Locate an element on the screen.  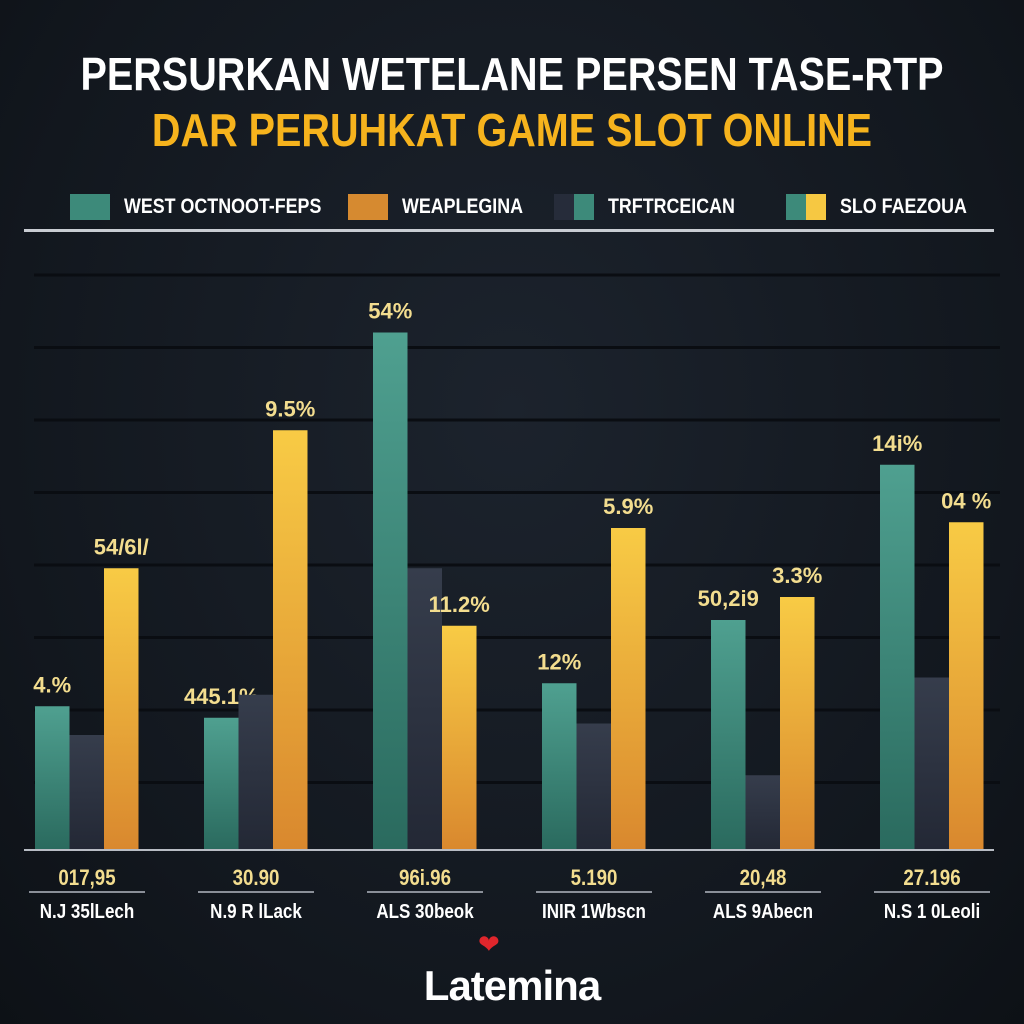
category-label: ALS 9Abecn is located at coordinates (762, 912).